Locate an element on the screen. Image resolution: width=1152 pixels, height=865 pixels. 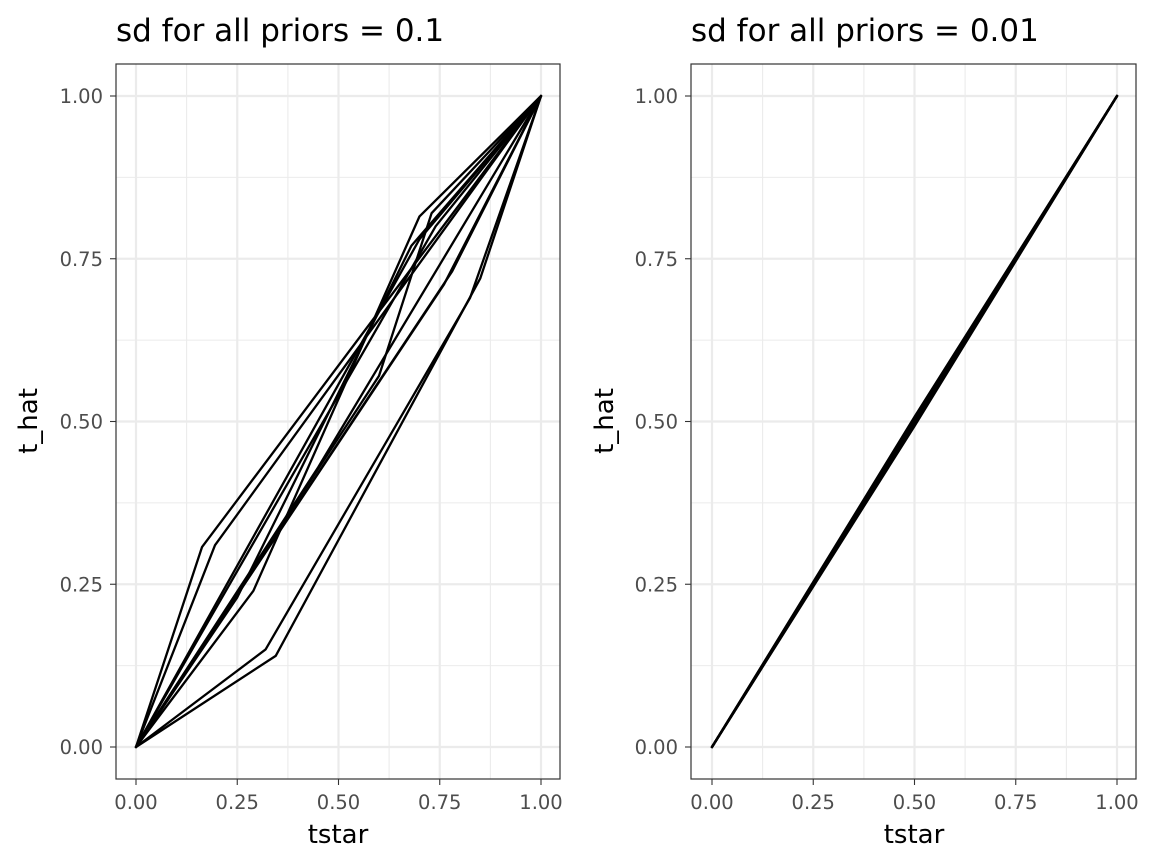
left-chart-title: sd for all priors = 0.1 is located at coordinates (280, 31).